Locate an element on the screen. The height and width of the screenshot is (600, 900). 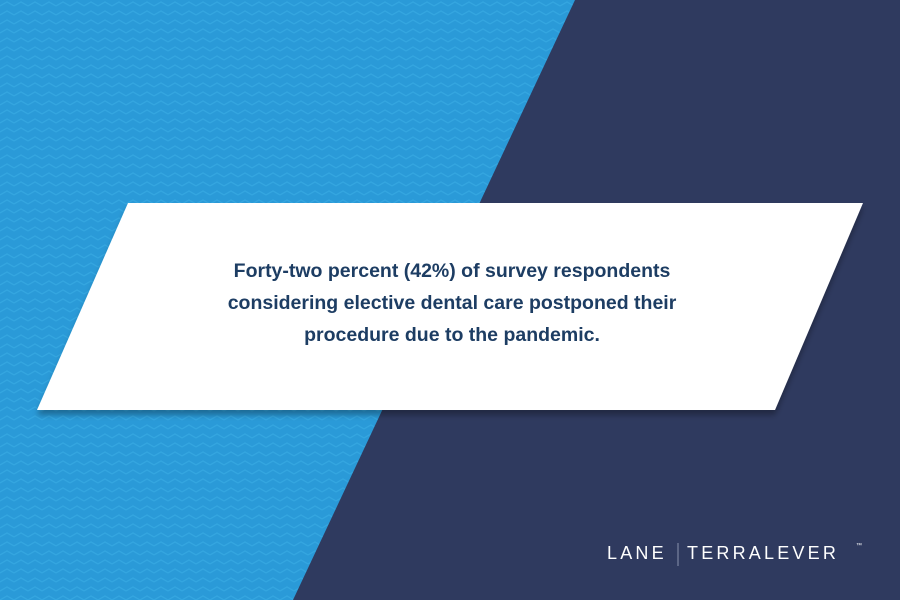
logo-right: TERRALEVER is located at coordinates (763, 553).